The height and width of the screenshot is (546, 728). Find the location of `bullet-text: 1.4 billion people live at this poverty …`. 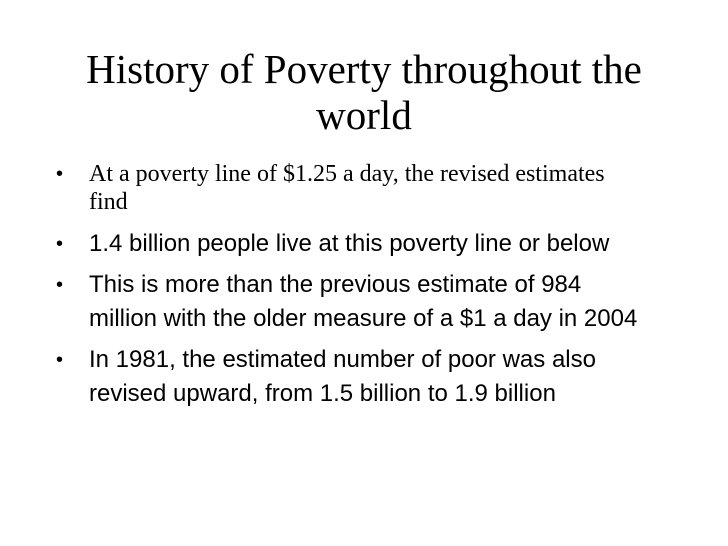

bullet-text: 1.4 billion people live at this poverty … is located at coordinates (349, 243).